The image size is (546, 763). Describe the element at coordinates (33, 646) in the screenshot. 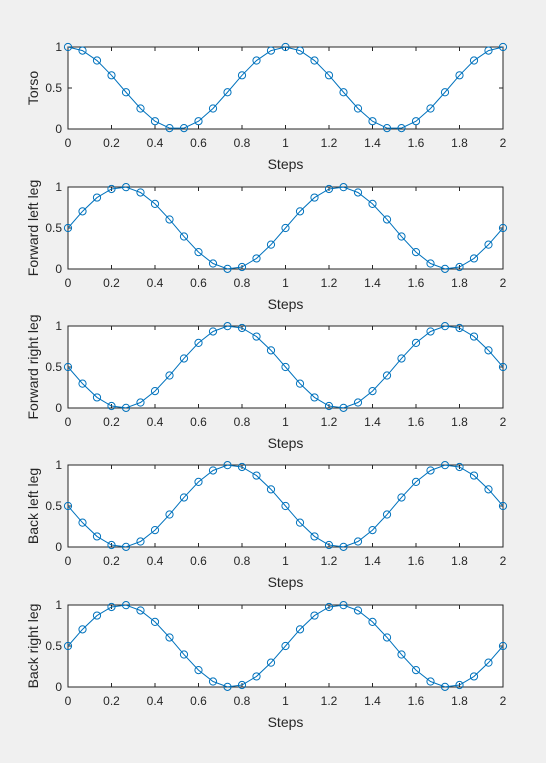

I see `y-axis-label: Back right leg` at that location.